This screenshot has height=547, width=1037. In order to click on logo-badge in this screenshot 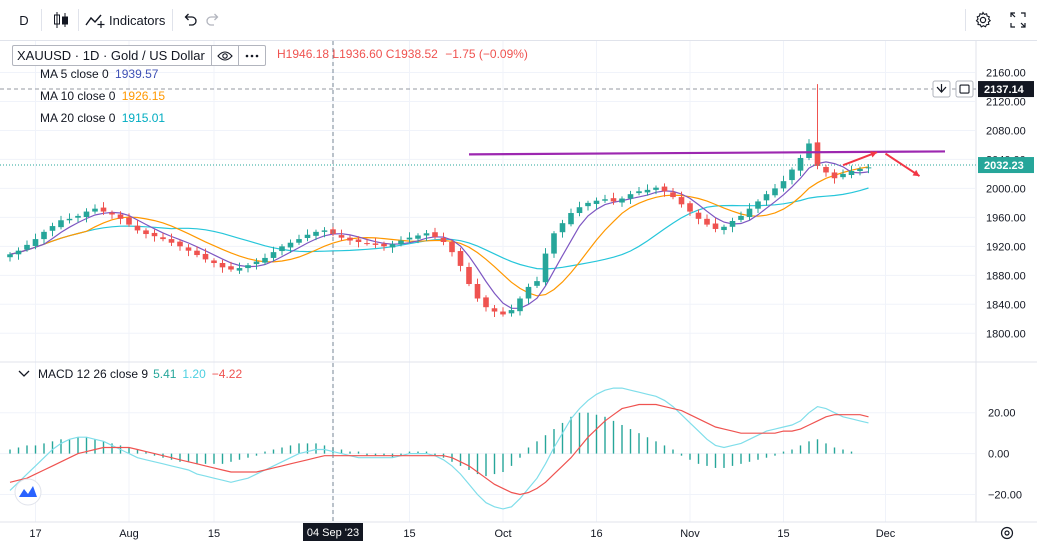, I will do `click(28, 492)`.